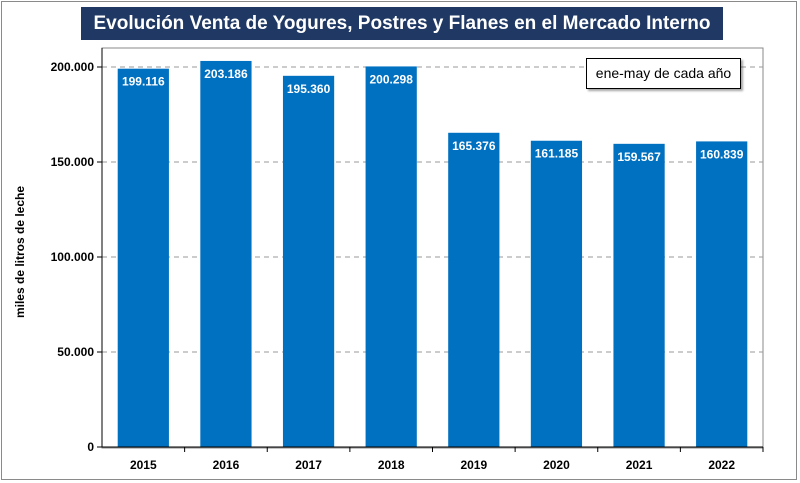  What do you see at coordinates (722, 294) in the screenshot?
I see `bar-2022` at bounding box center [722, 294].